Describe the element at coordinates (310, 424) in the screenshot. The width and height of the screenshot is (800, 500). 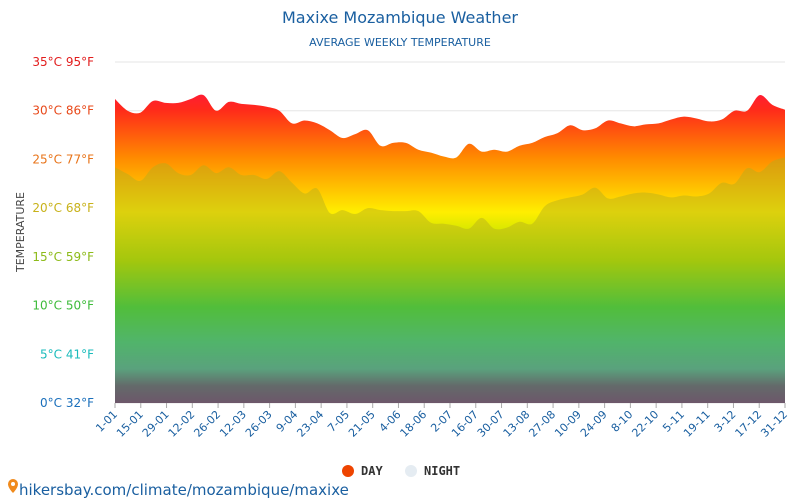
I see `x-tick-label: 23-04` at that location.